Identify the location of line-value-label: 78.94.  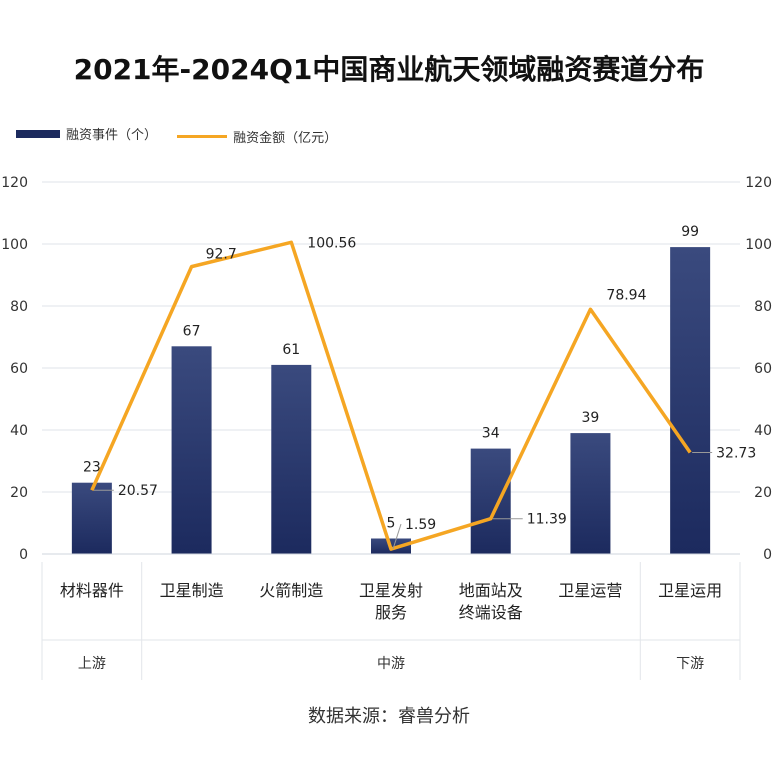
(626, 295).